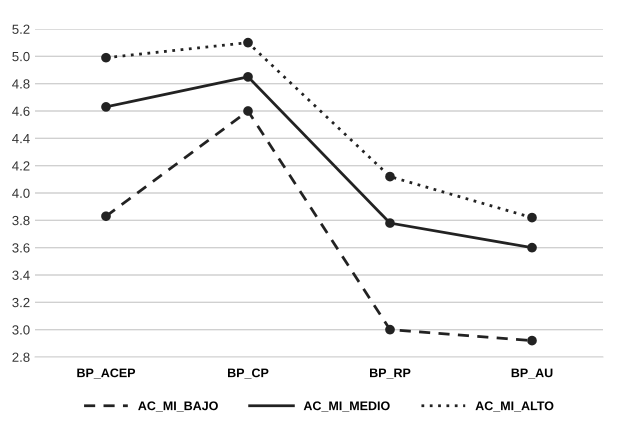 This screenshot has width=626, height=434. What do you see at coordinates (390, 373) in the screenshot?
I see `x-tick-label: BP_RP` at bounding box center [390, 373].